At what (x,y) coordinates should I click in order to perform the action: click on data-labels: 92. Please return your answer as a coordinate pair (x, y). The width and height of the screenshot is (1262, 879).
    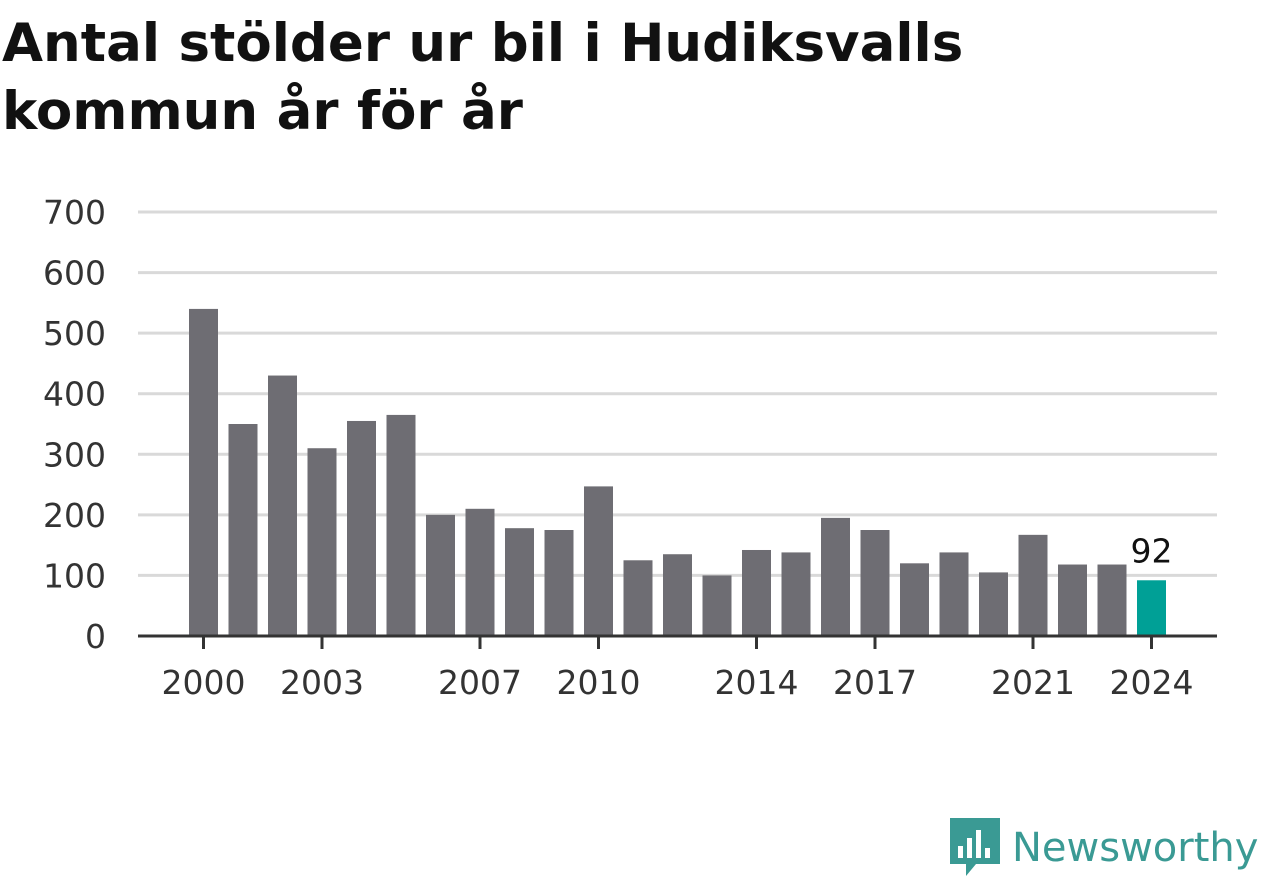
    Looking at the image, I should click on (1152, 550).